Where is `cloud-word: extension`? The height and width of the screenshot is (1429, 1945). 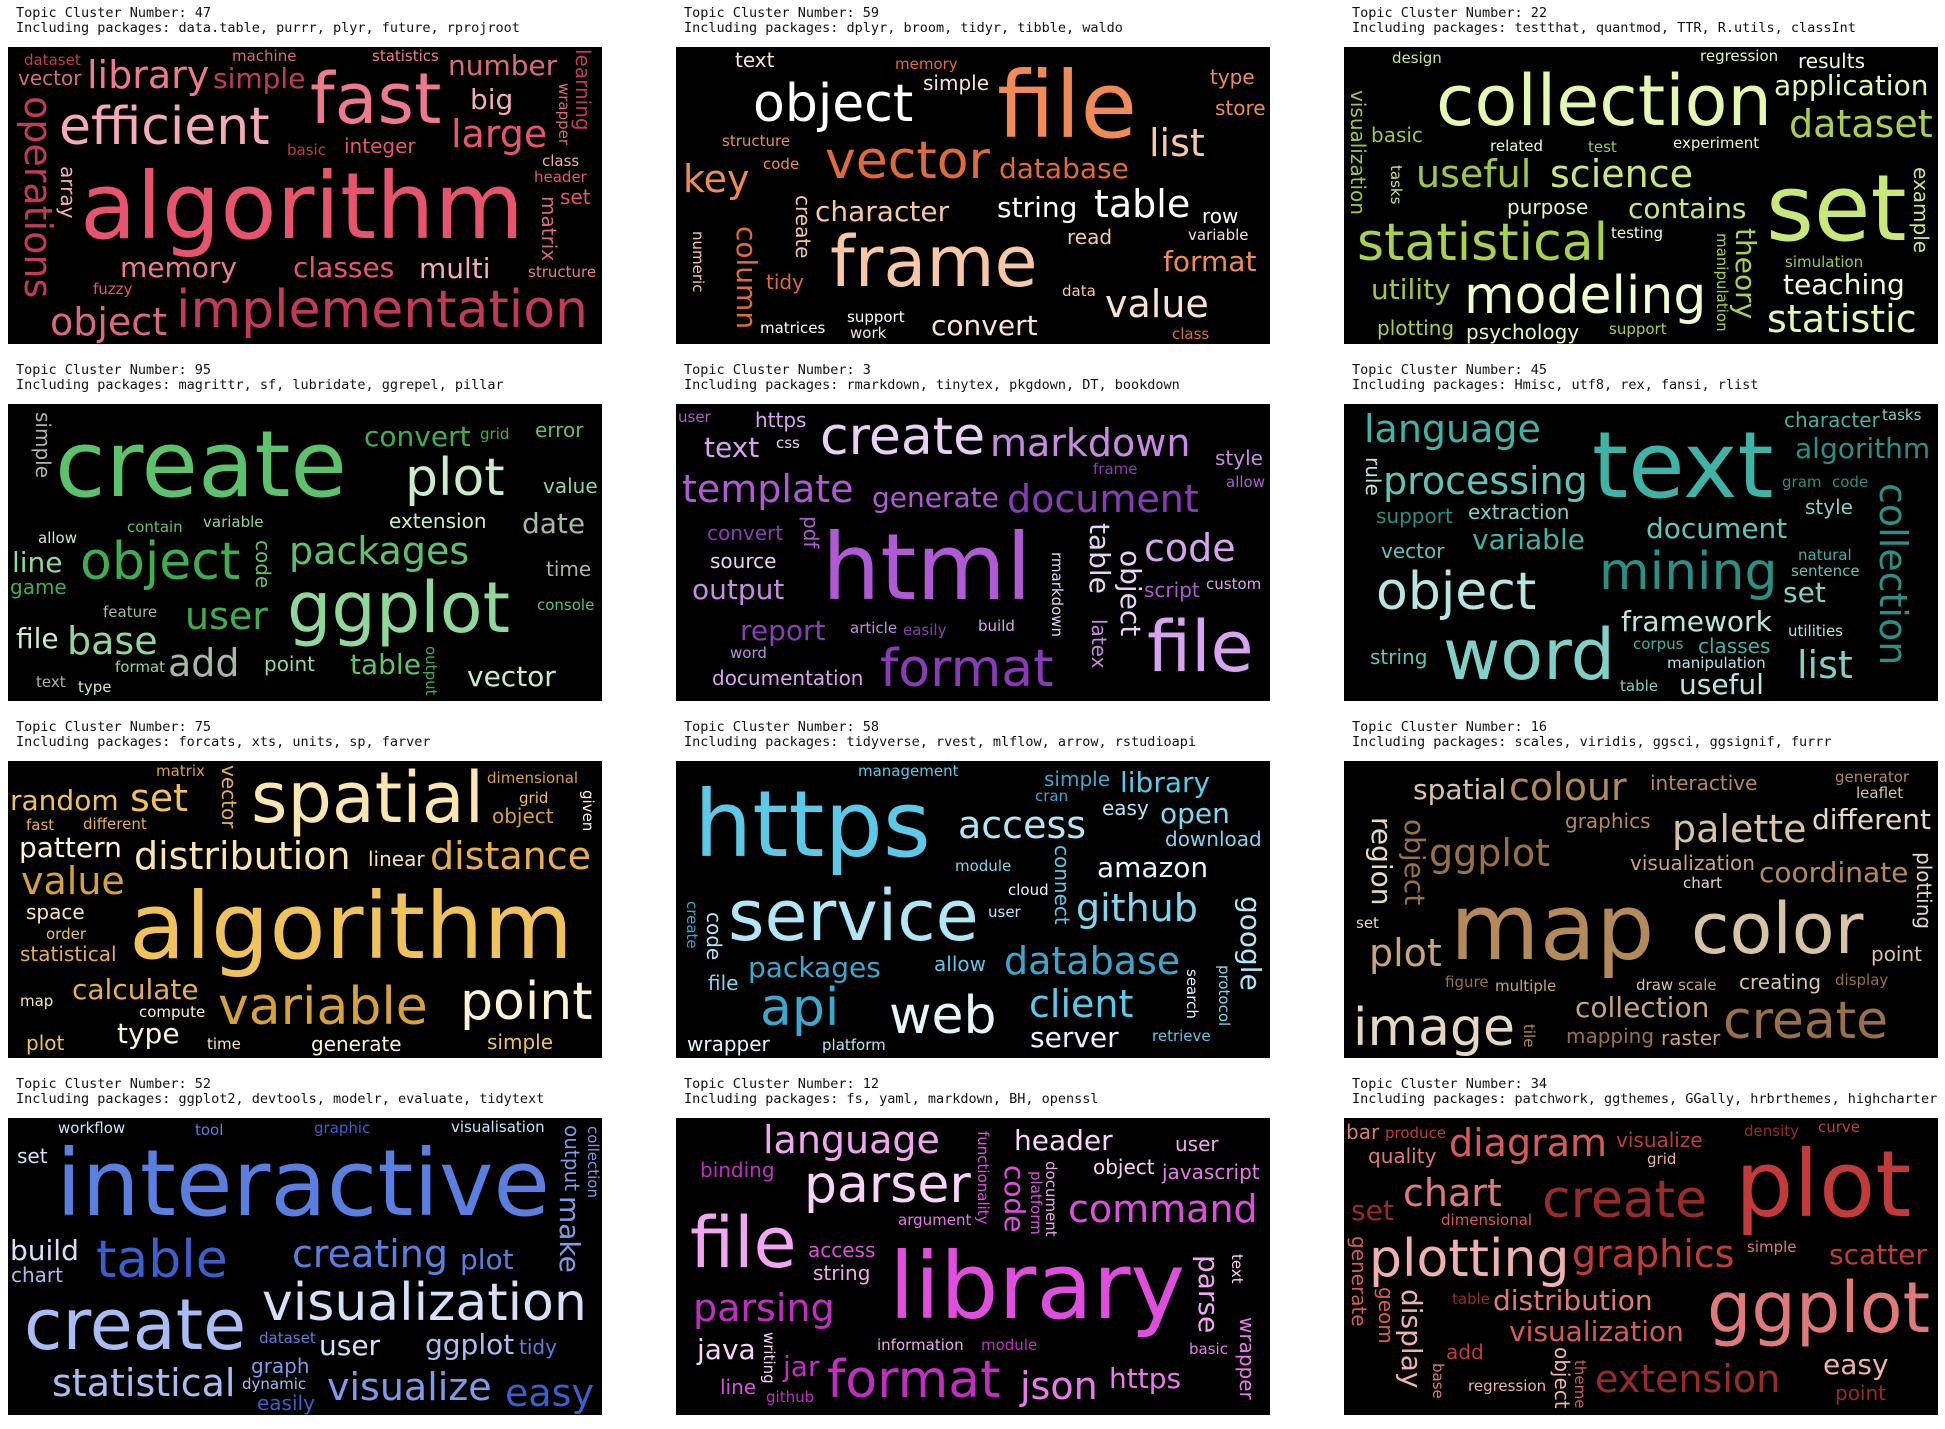 cloud-word: extension is located at coordinates (1688, 1379).